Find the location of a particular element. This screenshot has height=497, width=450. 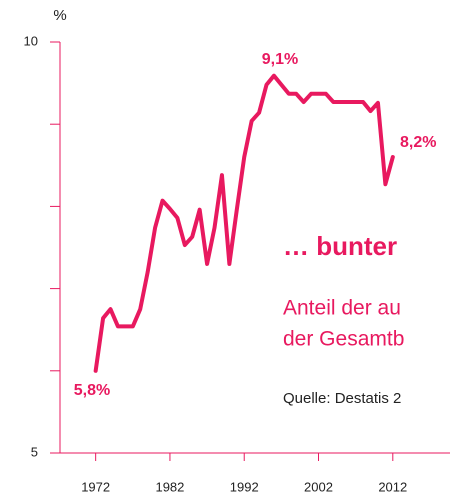

source: Quelle: Destatis 2 is located at coordinates (342, 398).